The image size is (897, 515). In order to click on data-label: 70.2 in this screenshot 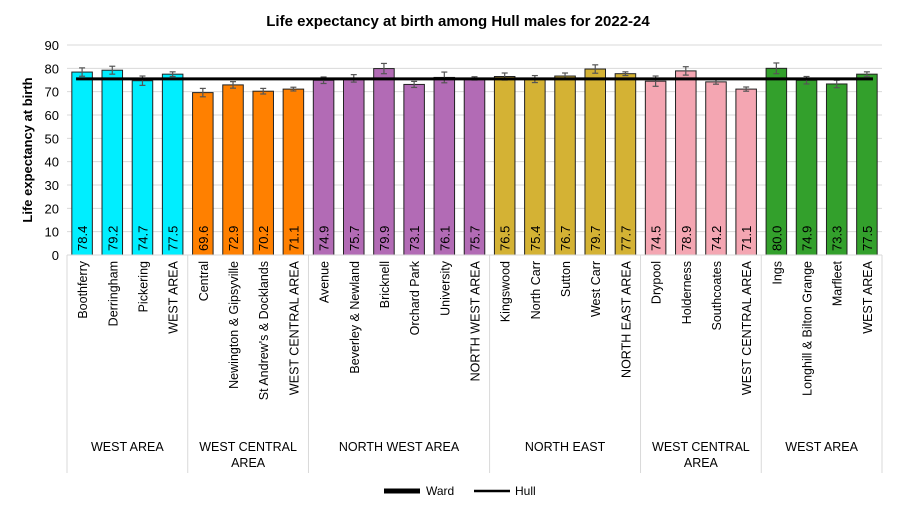, I will do `click(263, 238)`.